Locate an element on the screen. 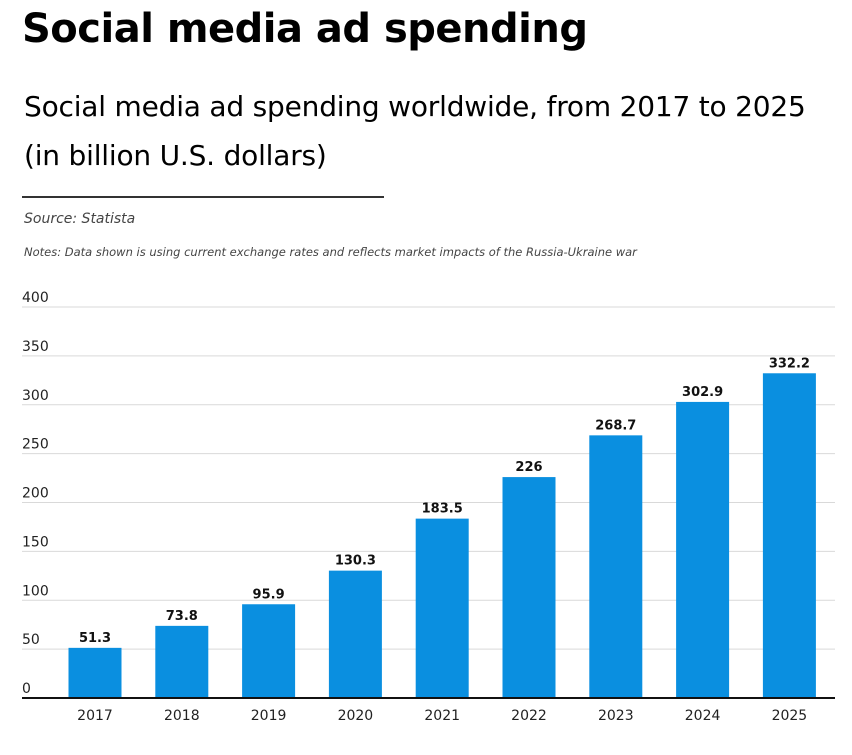 The image size is (852, 755). y-tick-label: 150 is located at coordinates (35, 542).